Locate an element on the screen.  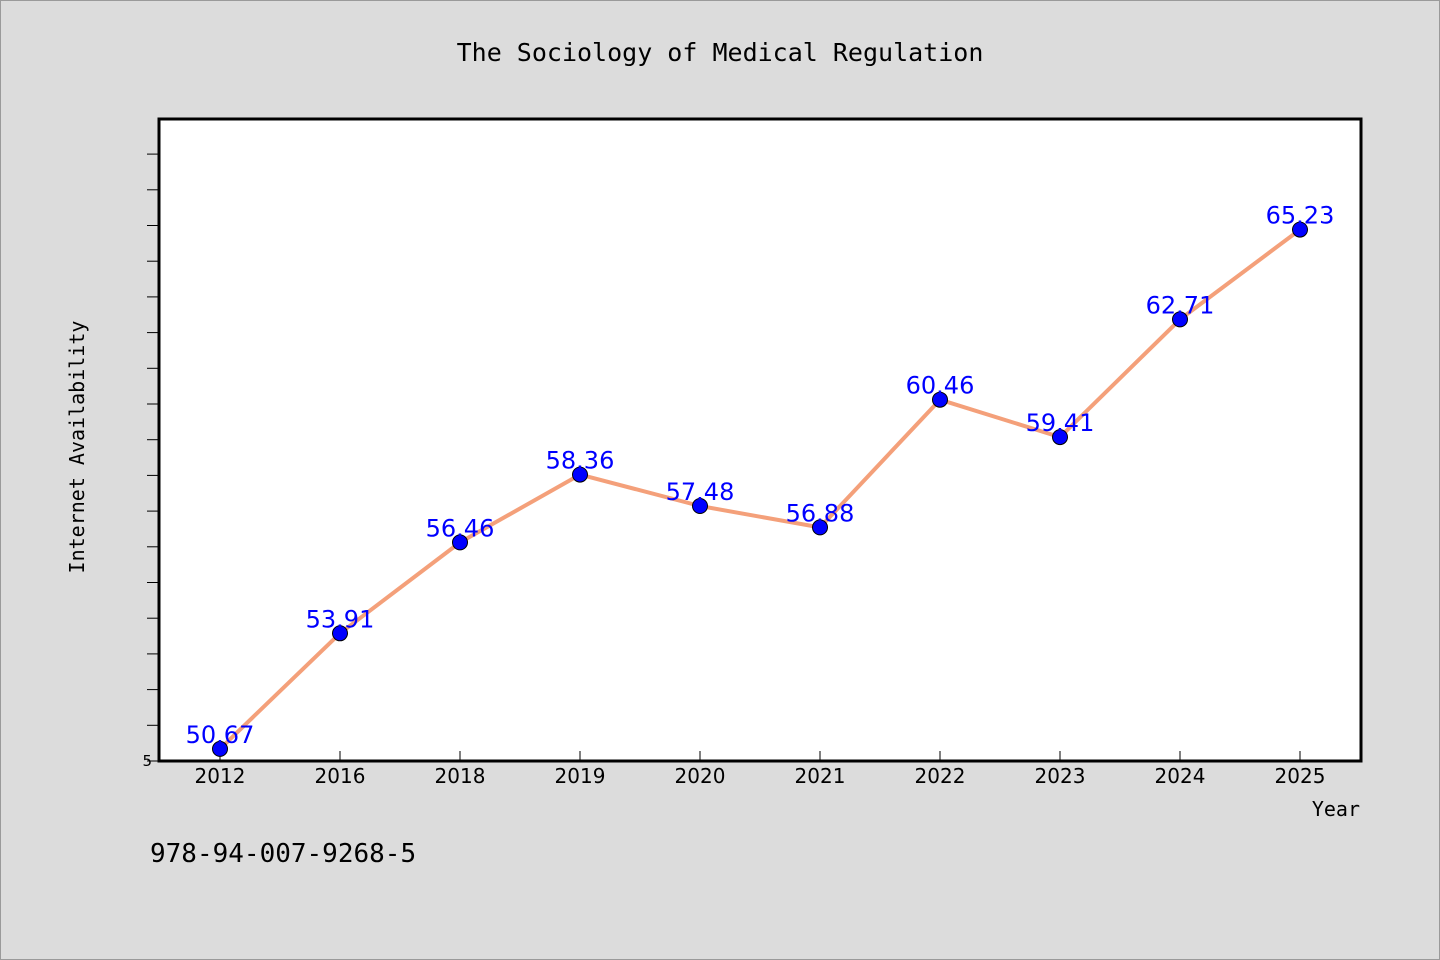
data-label: 65.23 is located at coordinates (1300, 216).